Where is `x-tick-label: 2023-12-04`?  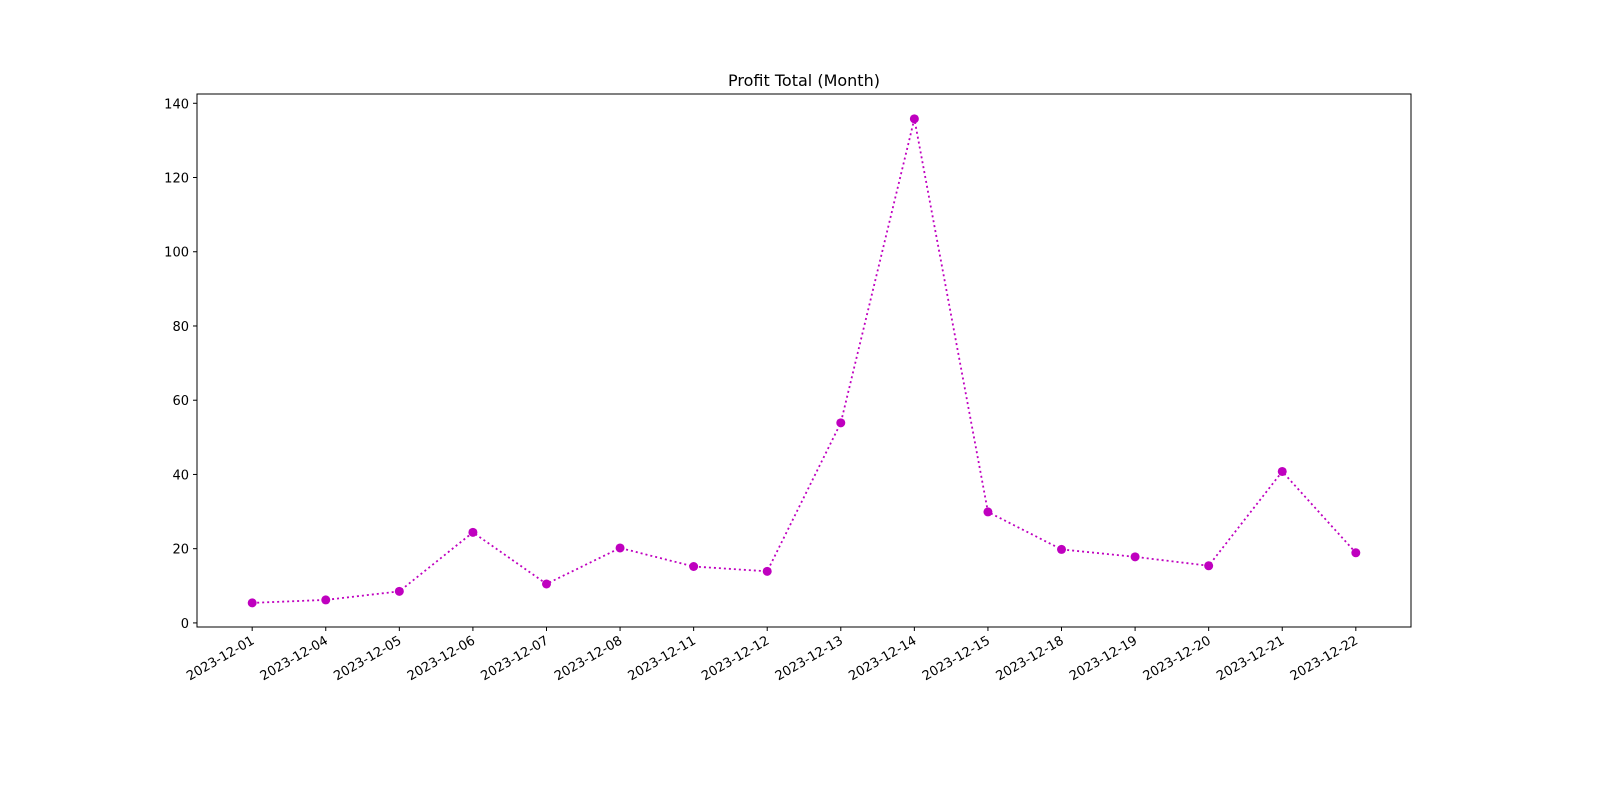
x-tick-label: 2023-12-04 is located at coordinates (294, 658).